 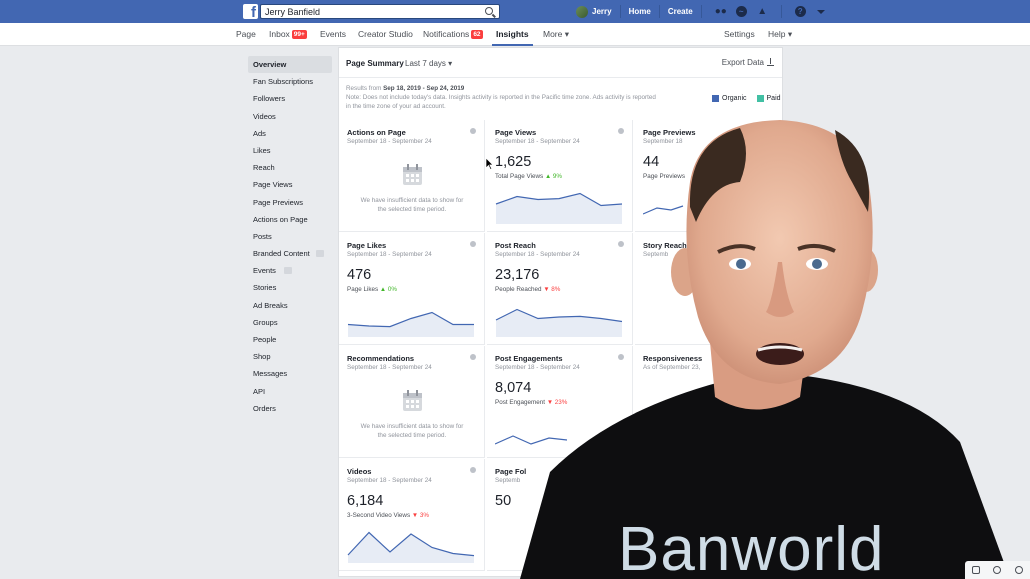 I want to click on sidebar-item-ads: Ads, so click(x=259, y=133).